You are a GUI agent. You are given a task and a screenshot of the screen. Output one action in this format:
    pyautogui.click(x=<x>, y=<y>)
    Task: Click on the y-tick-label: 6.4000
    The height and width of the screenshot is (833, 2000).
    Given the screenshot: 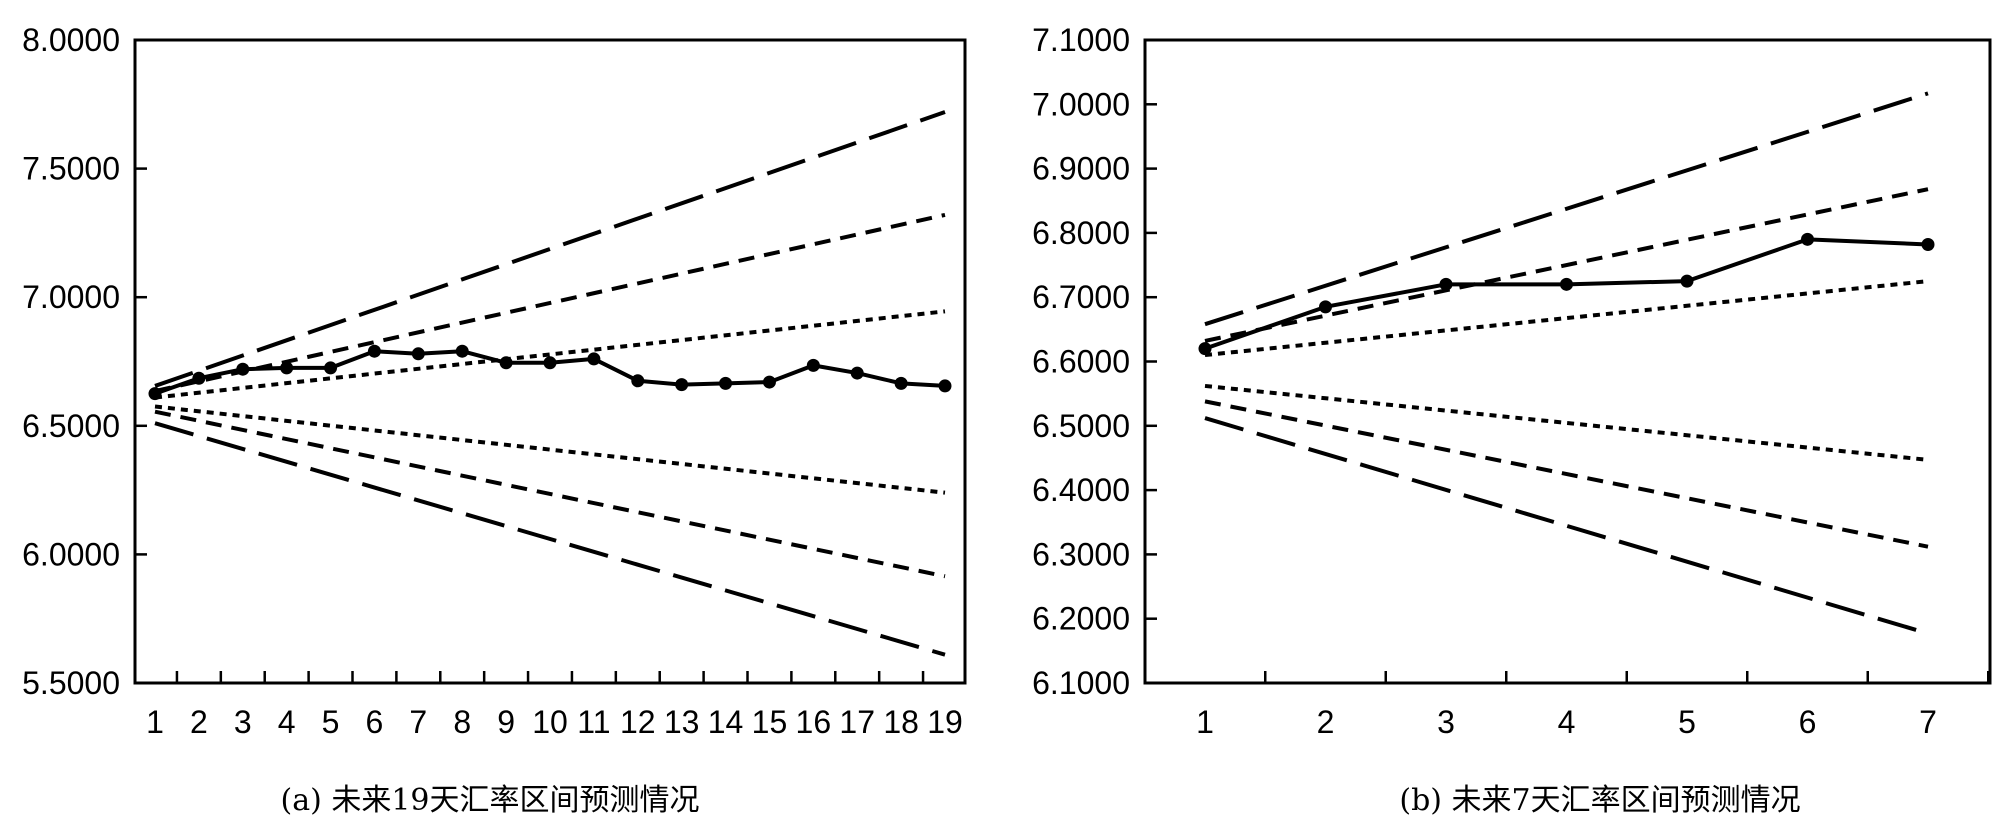 What is the action you would take?
    pyautogui.click(x=1081, y=490)
    